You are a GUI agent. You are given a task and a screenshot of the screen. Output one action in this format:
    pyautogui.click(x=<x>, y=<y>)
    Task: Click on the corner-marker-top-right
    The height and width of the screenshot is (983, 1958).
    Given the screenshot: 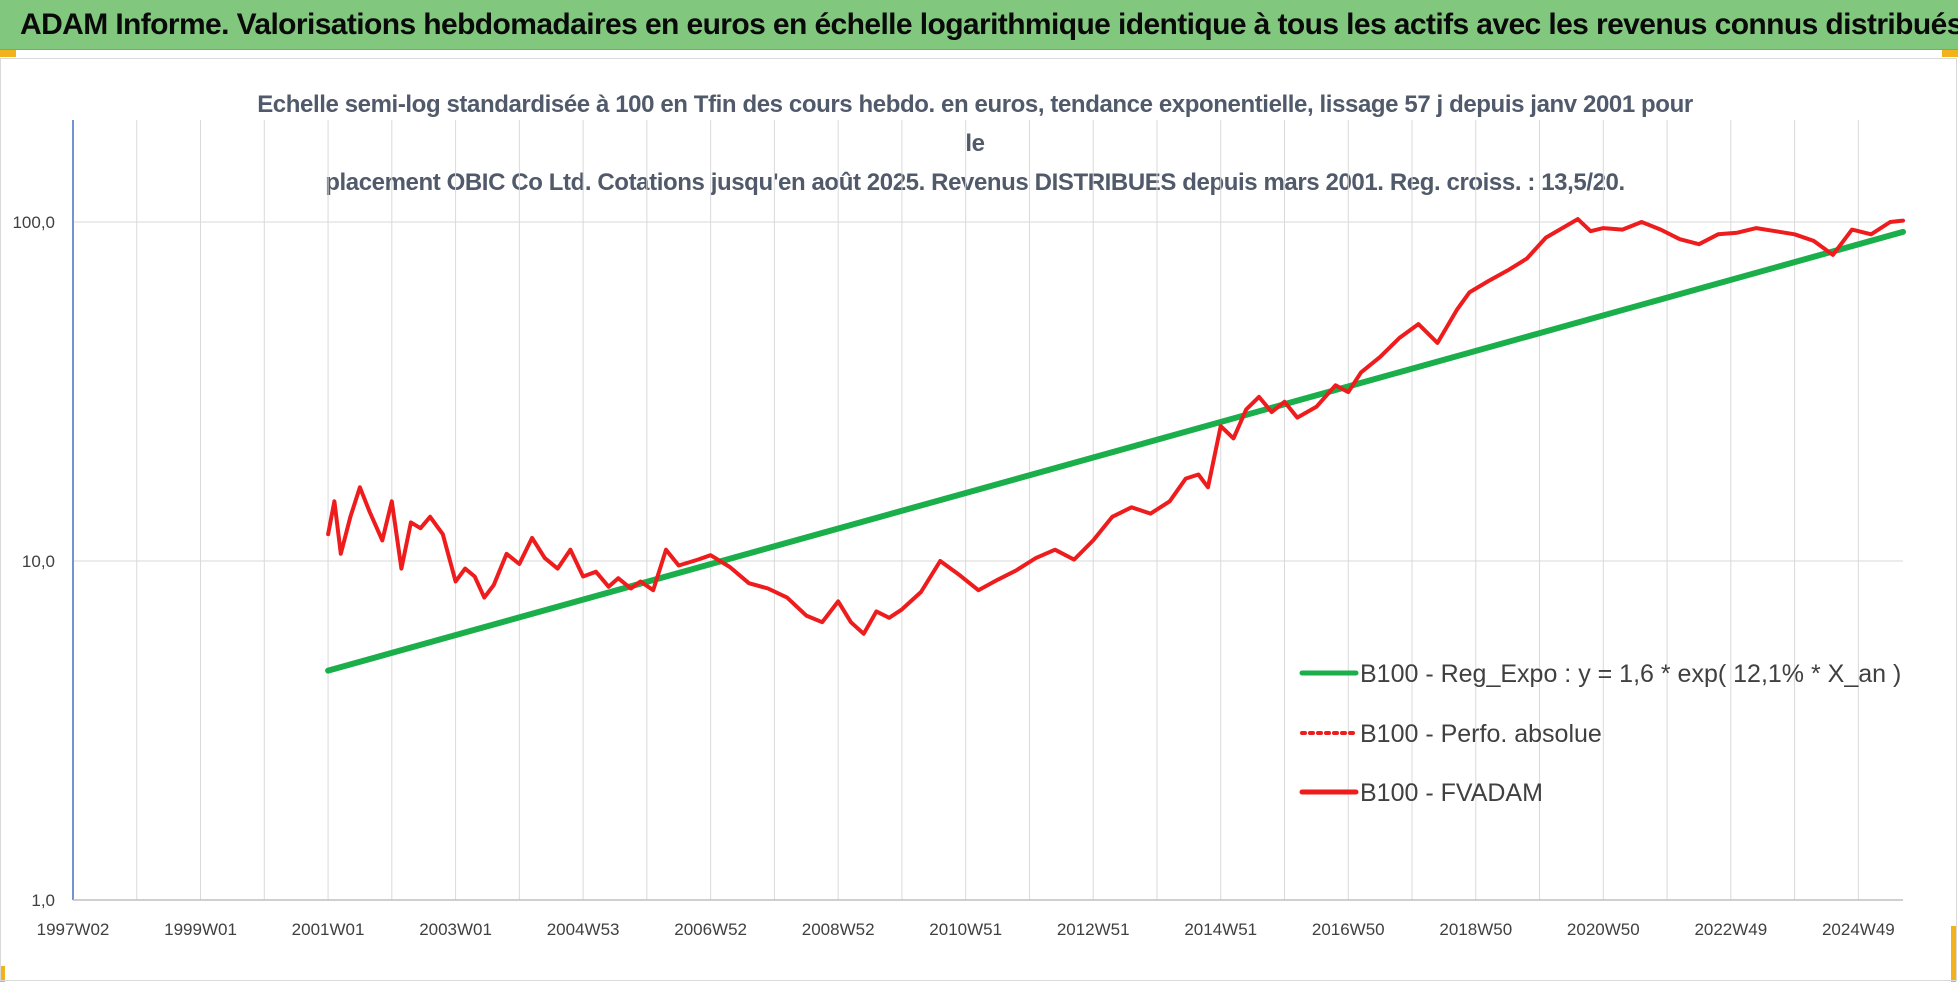 What is the action you would take?
    pyautogui.click(x=1950, y=53)
    